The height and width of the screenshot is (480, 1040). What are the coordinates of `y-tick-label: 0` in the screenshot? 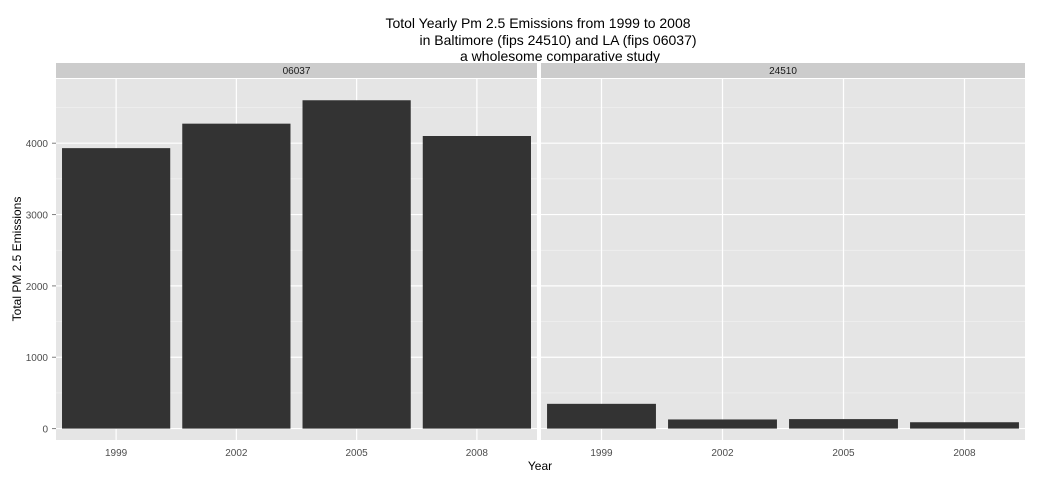 It's located at (45, 430).